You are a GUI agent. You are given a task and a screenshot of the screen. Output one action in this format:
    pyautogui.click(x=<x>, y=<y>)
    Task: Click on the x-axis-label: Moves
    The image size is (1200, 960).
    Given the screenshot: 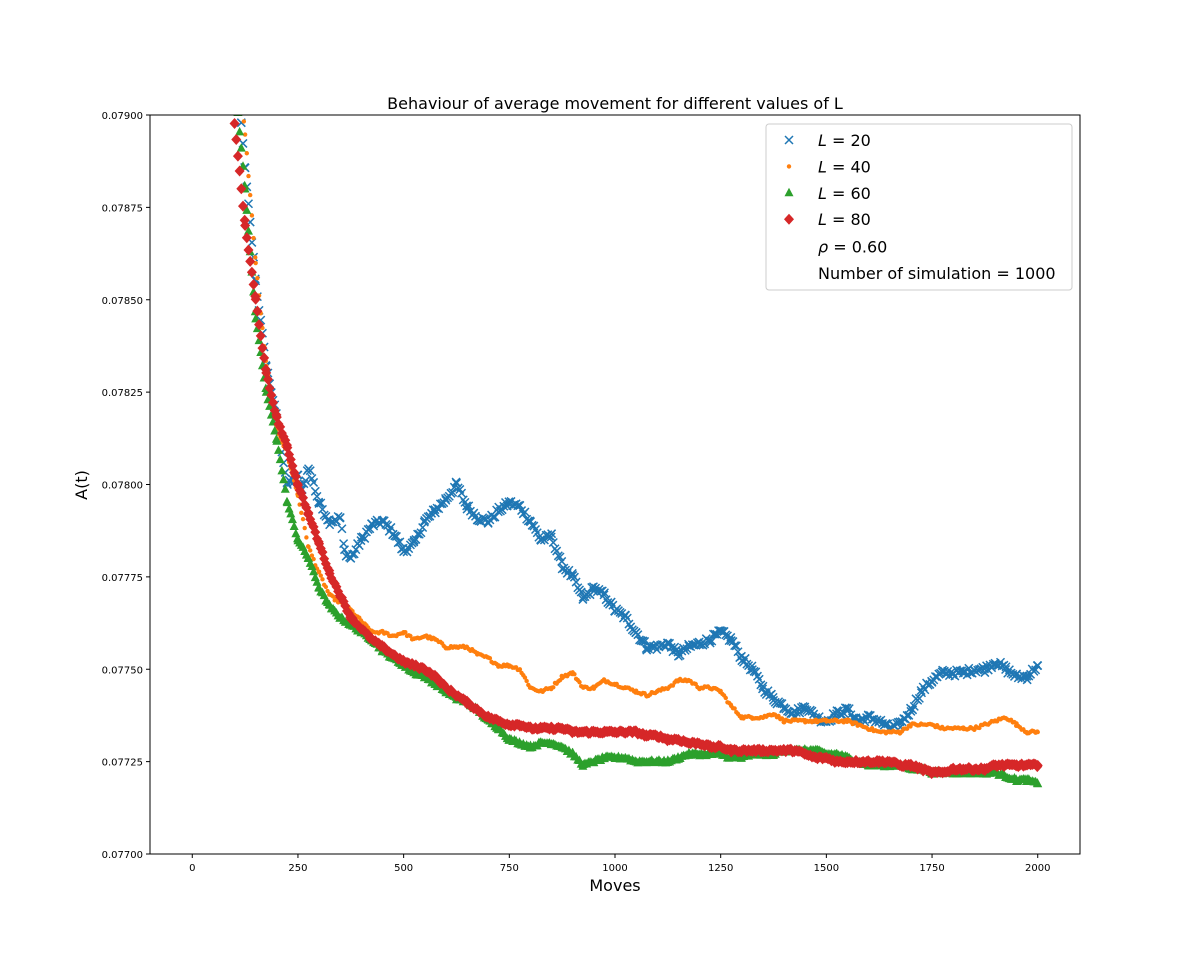 What is the action you would take?
    pyautogui.click(x=614, y=885)
    